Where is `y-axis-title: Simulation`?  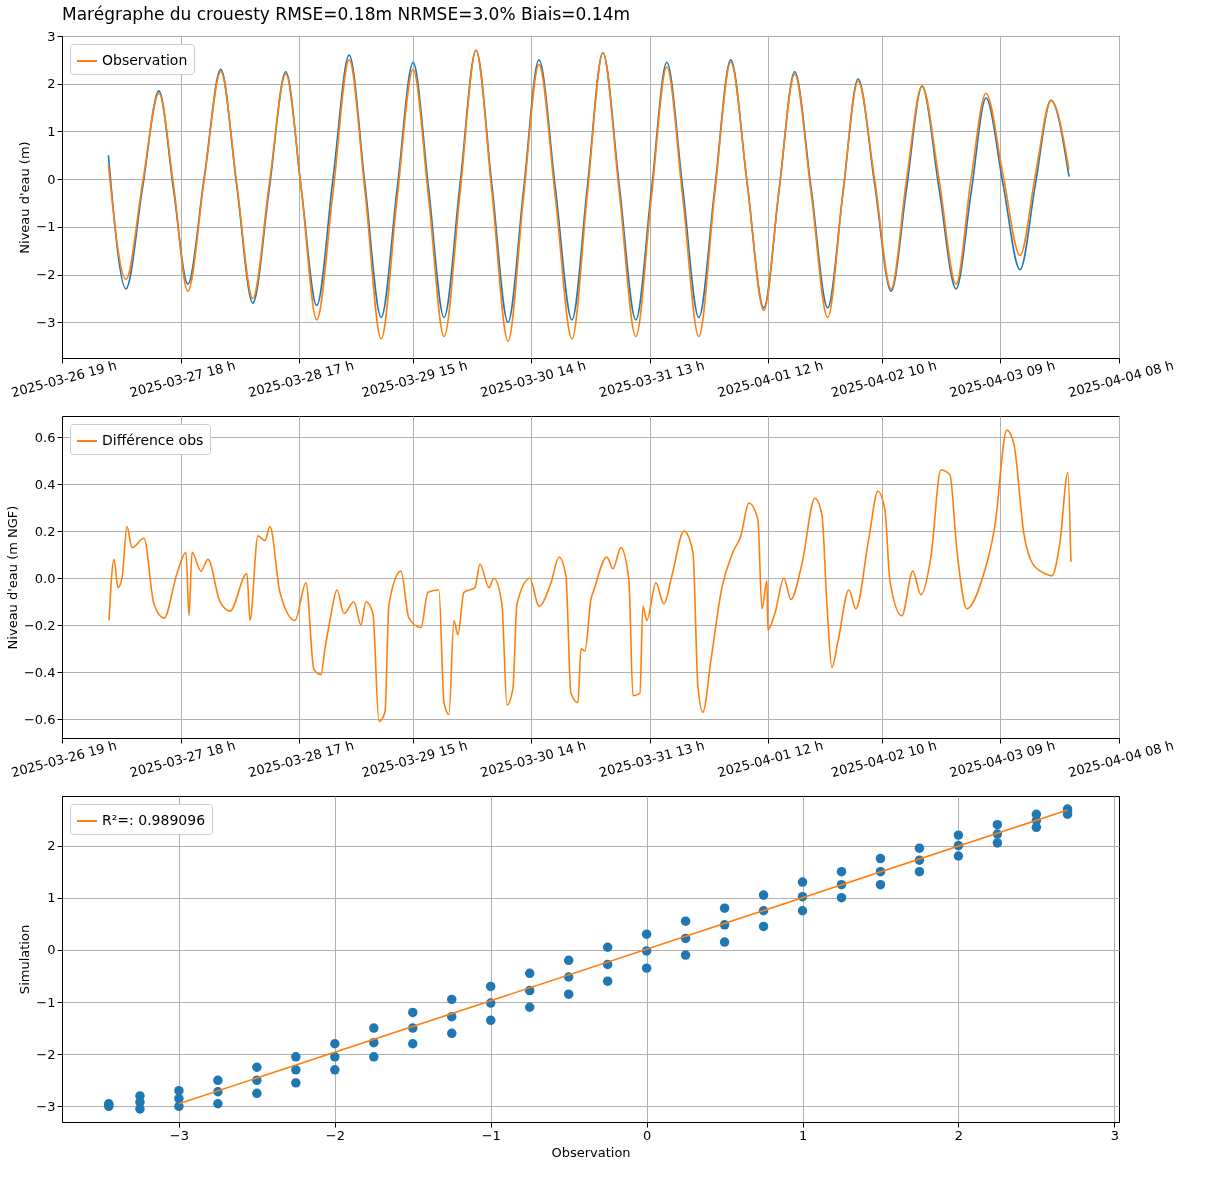
y-axis-title: Simulation is located at coordinates (25, 959).